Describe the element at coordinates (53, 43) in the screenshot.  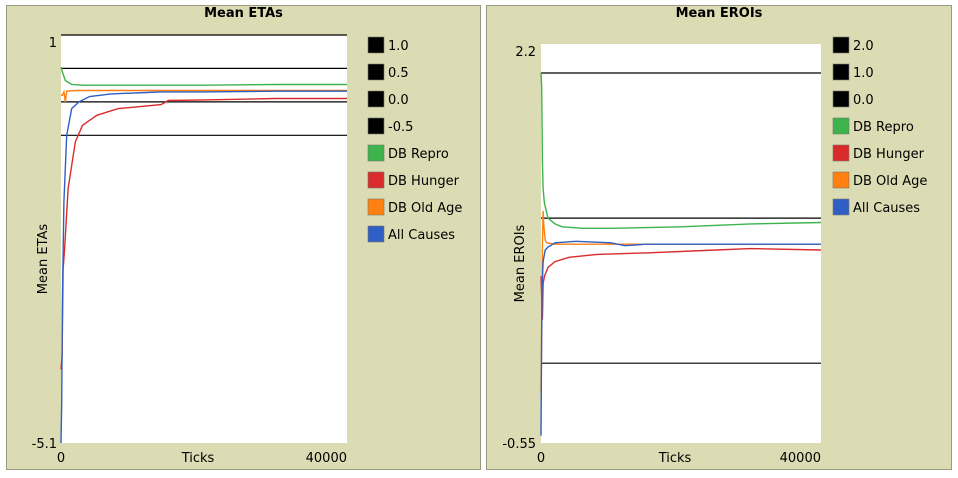
I see `y-tick-label: 1` at that location.